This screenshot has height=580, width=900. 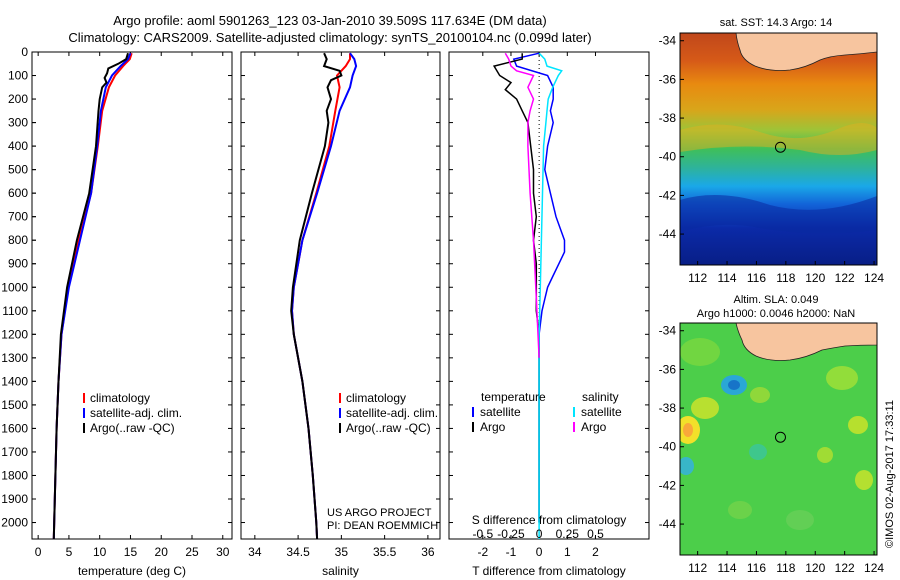 I want to click on top-tick-label: 0, so click(x=539, y=534).